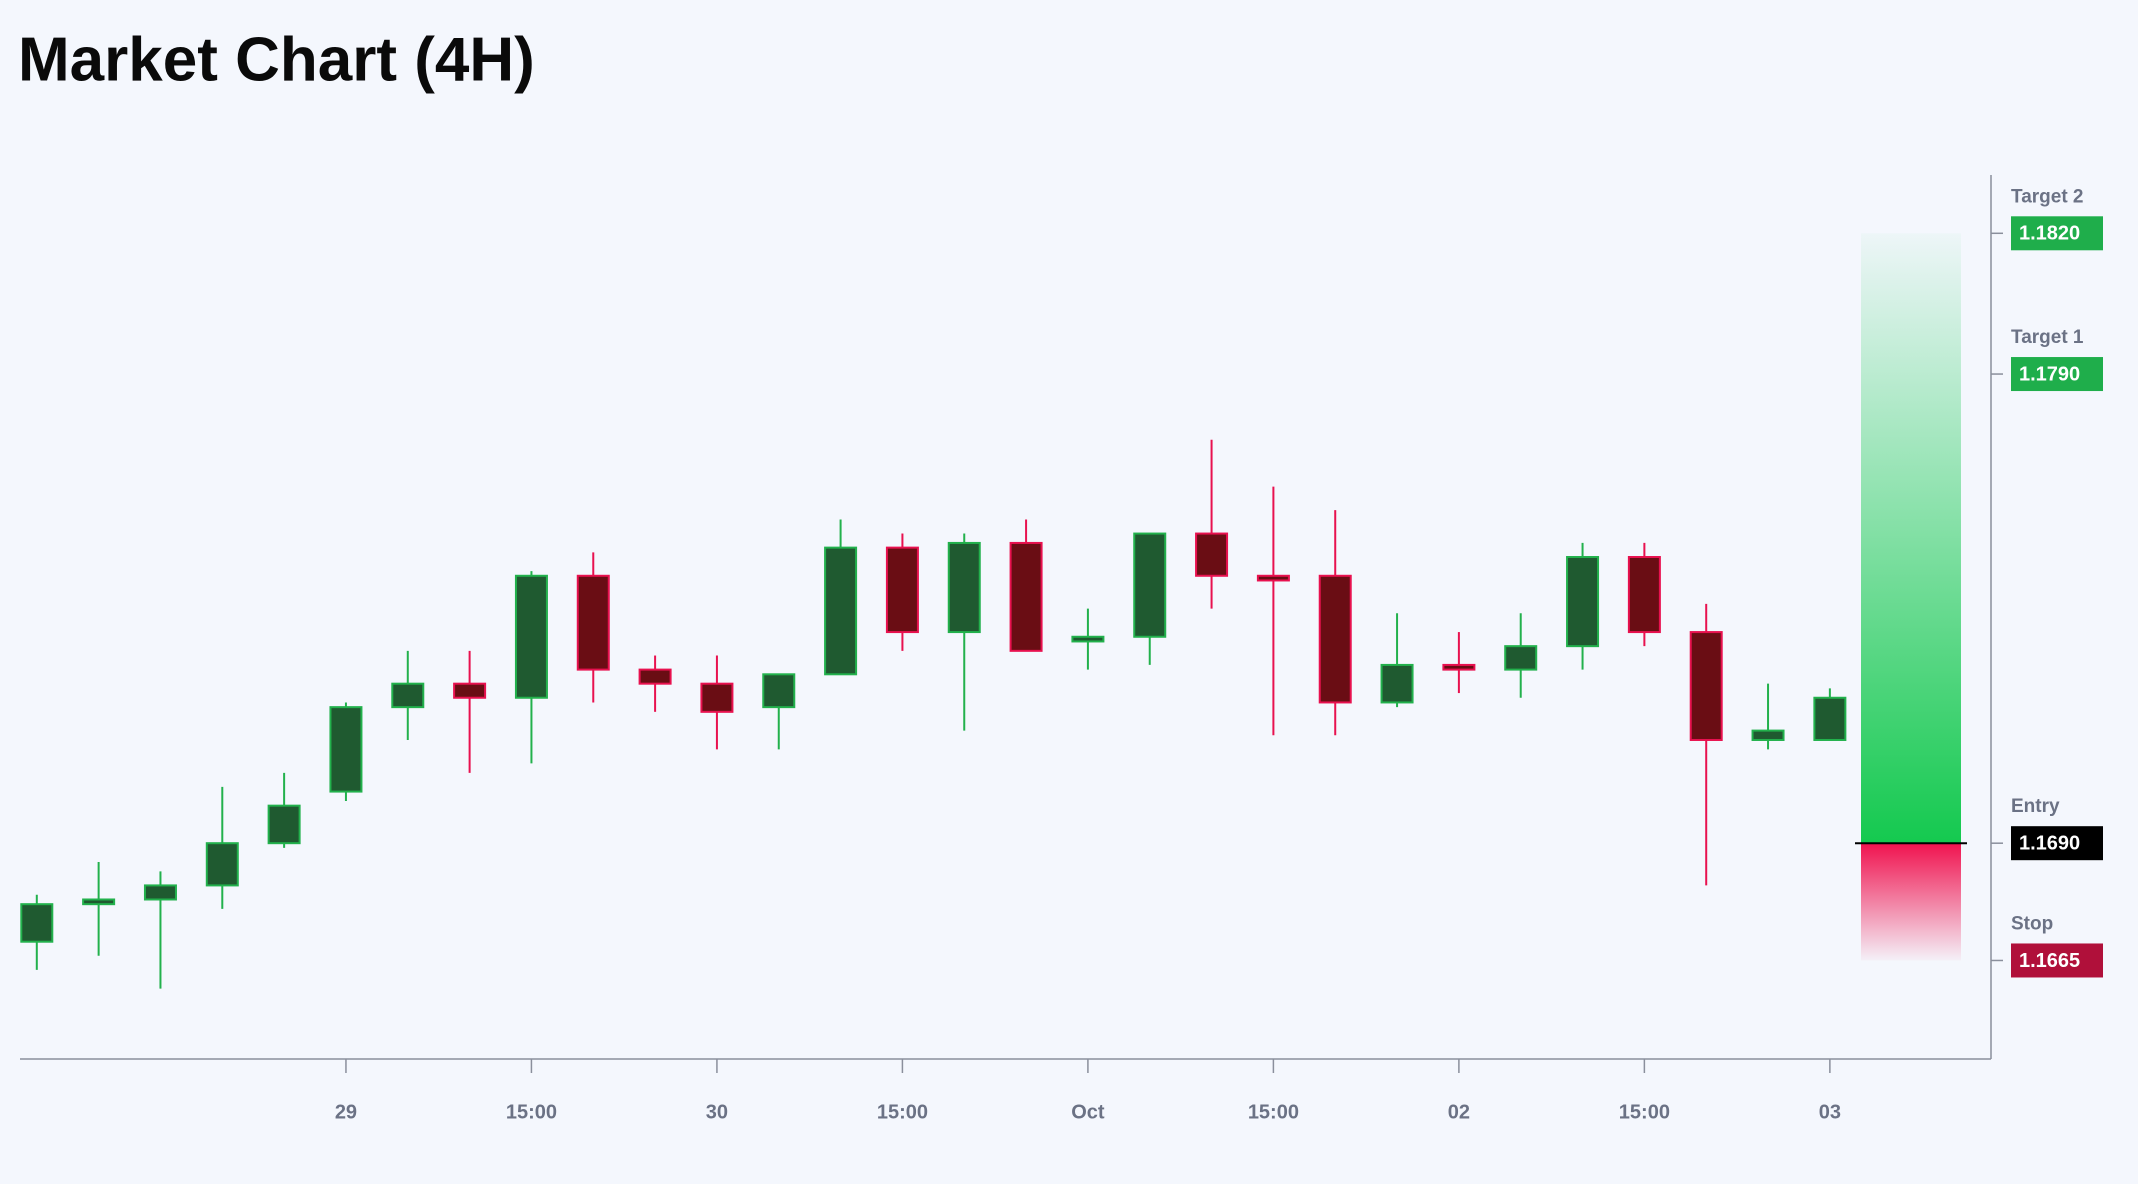  Describe the element at coordinates (276, 59) in the screenshot. I see `chart-title: Market Chart (4H)` at that location.